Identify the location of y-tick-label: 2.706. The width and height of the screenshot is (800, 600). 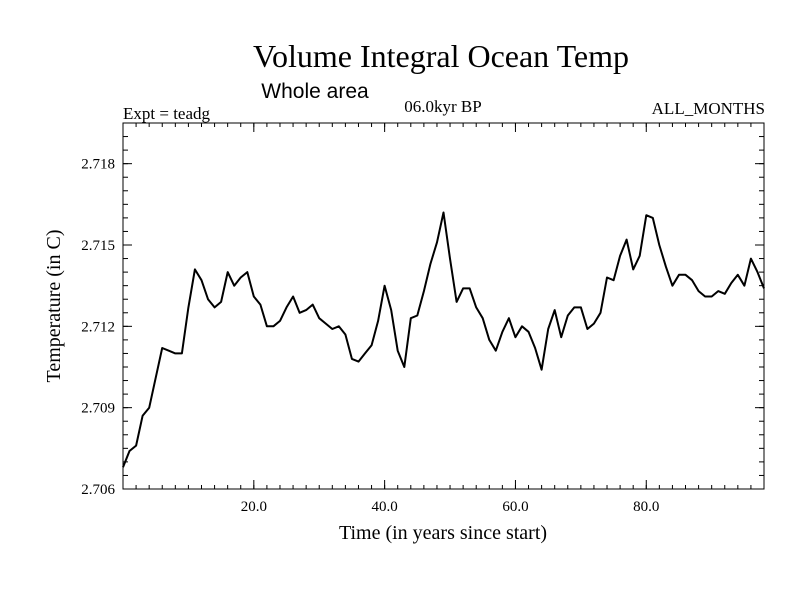
(98, 490).